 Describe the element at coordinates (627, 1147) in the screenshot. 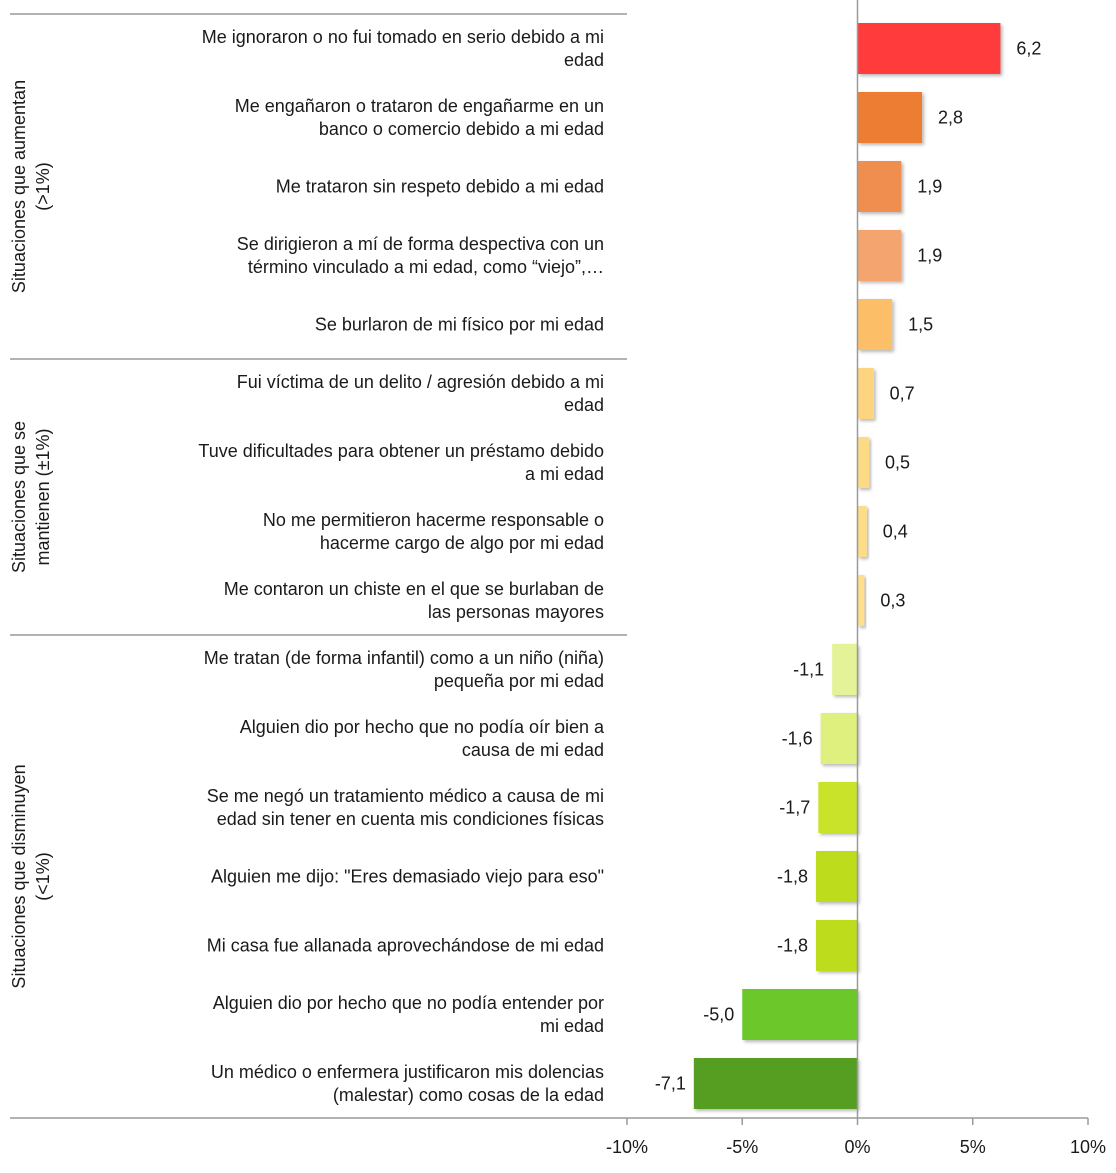

I see `x-tick-label: -10%` at that location.